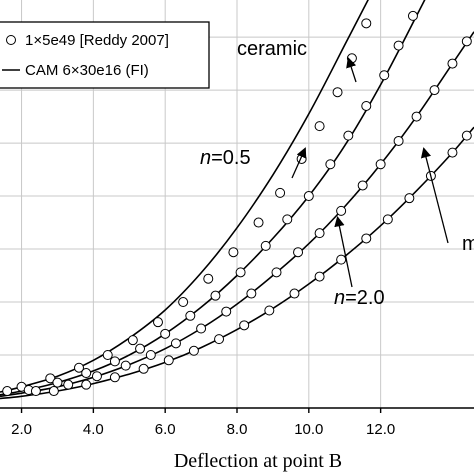  I want to click on annotation-text-1: =0.5, so click(230, 158).